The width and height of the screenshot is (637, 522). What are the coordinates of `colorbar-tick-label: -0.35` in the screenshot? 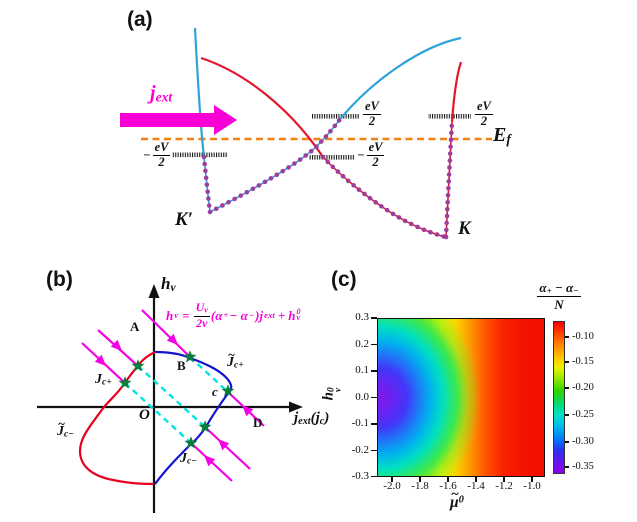 It's located at (583, 466).